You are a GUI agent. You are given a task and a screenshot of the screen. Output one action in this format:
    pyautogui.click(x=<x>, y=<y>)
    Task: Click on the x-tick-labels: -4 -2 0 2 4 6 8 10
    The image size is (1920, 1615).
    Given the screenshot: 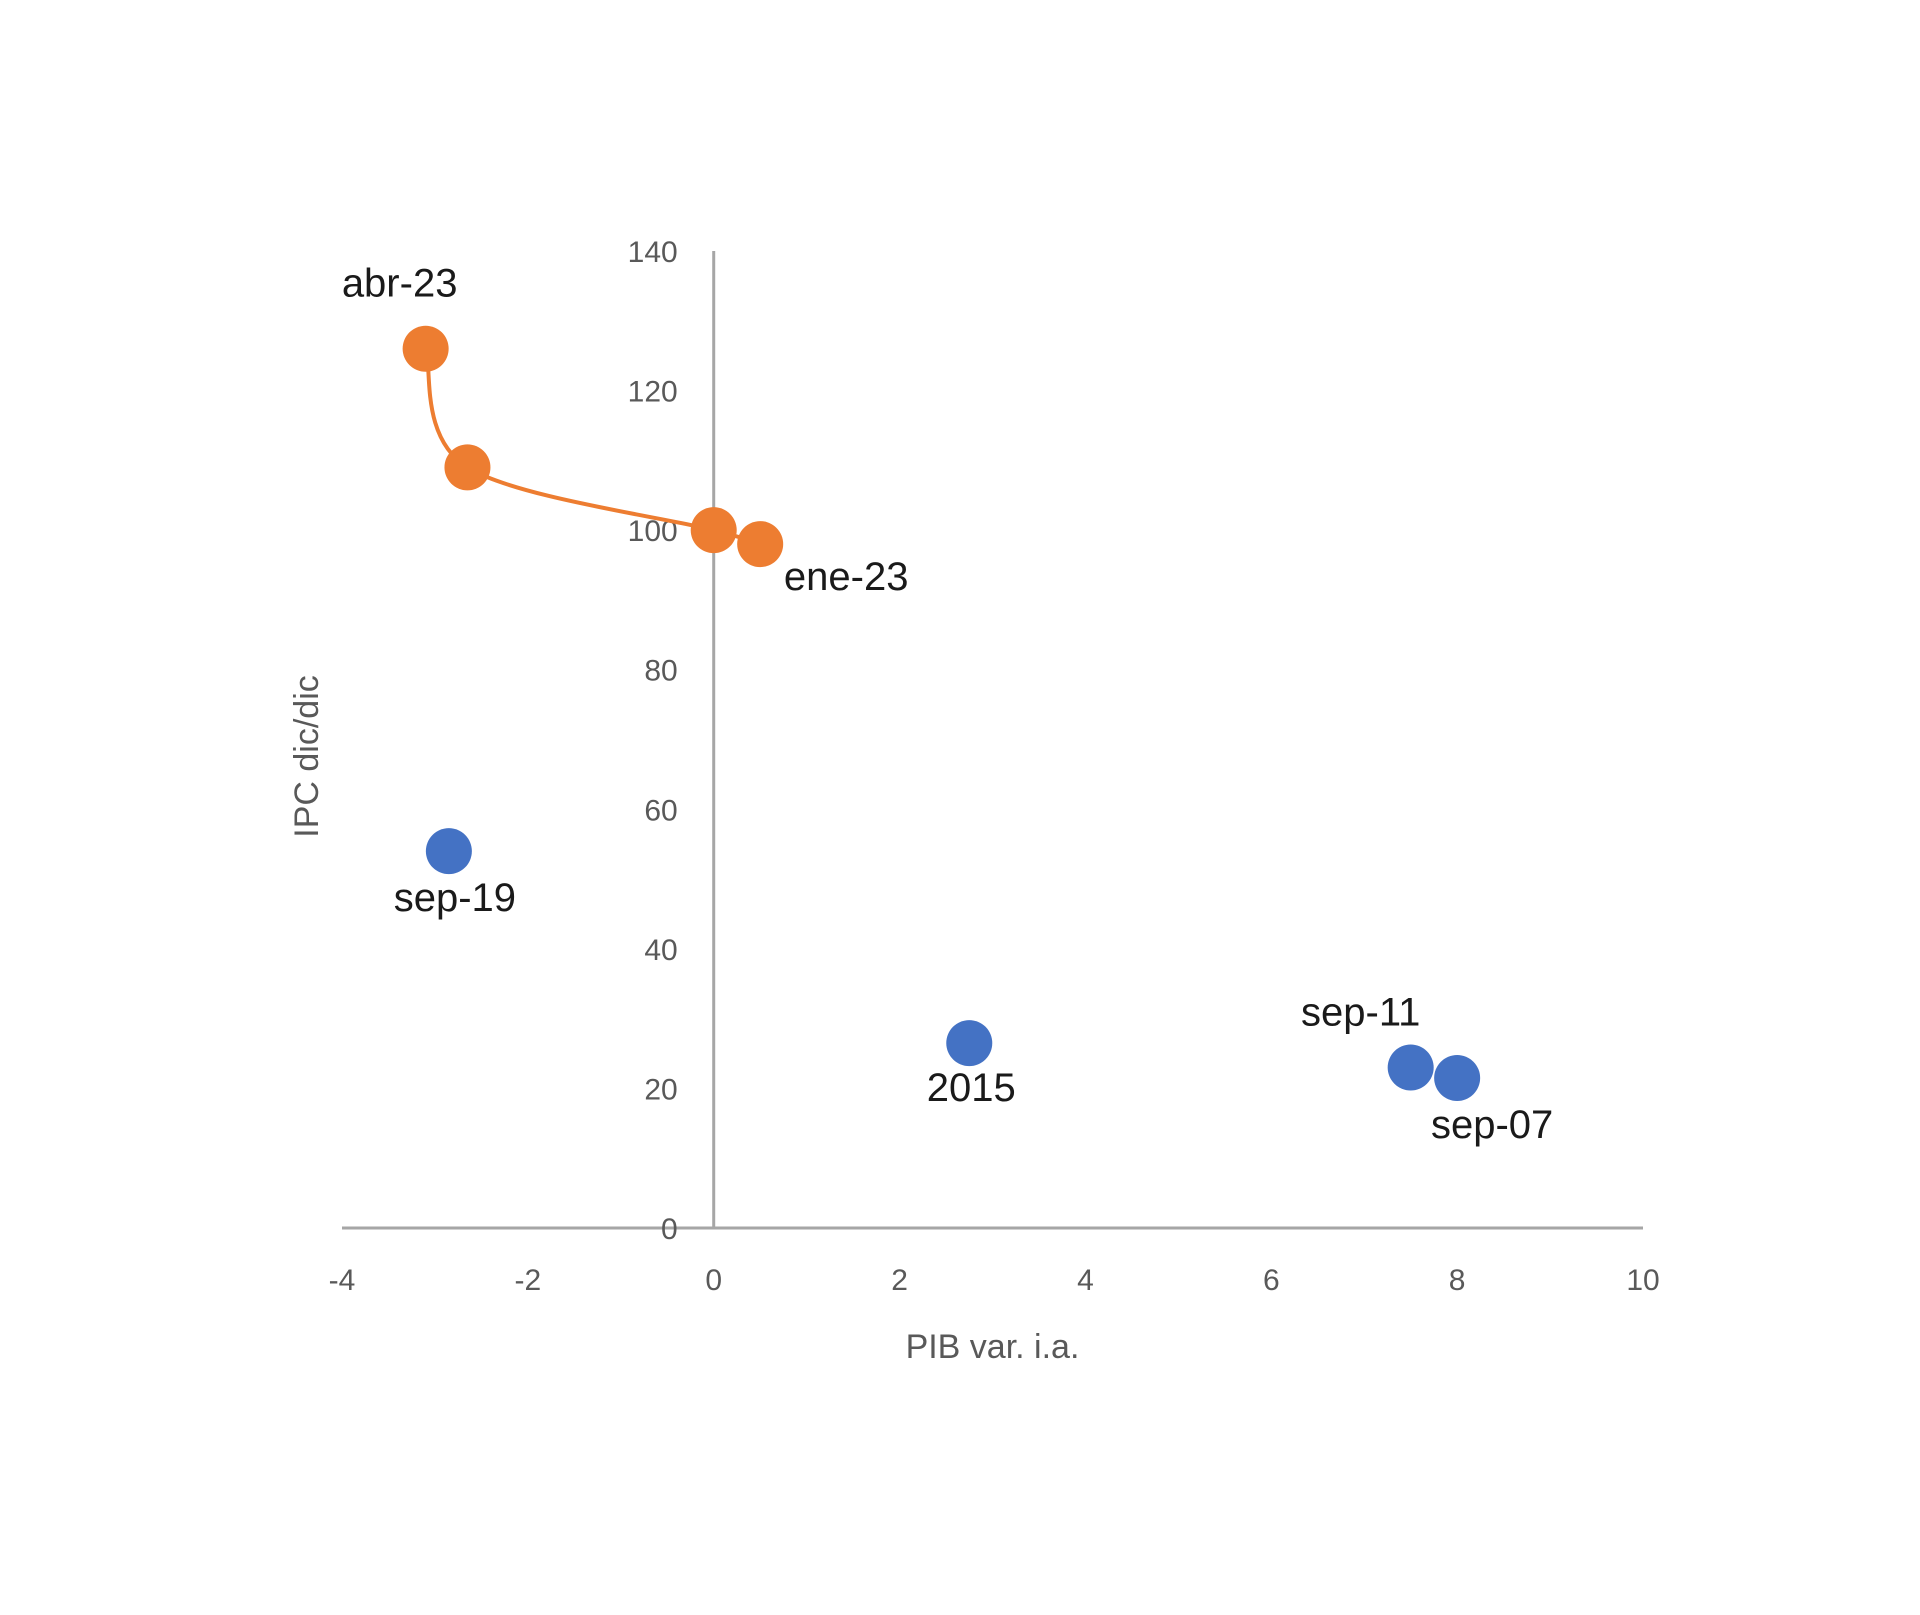 What is the action you would take?
    pyautogui.click(x=994, y=1280)
    